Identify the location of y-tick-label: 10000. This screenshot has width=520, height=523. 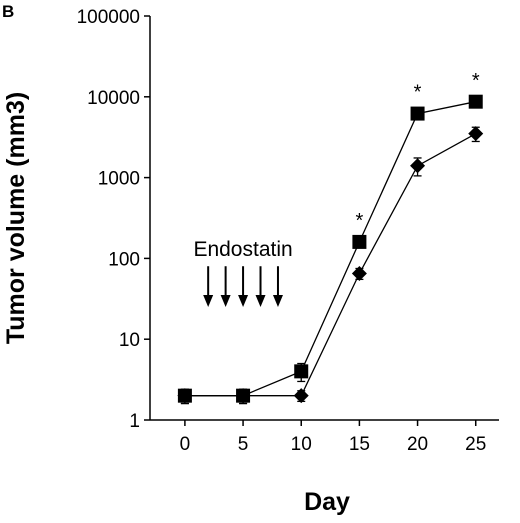
(113, 98).